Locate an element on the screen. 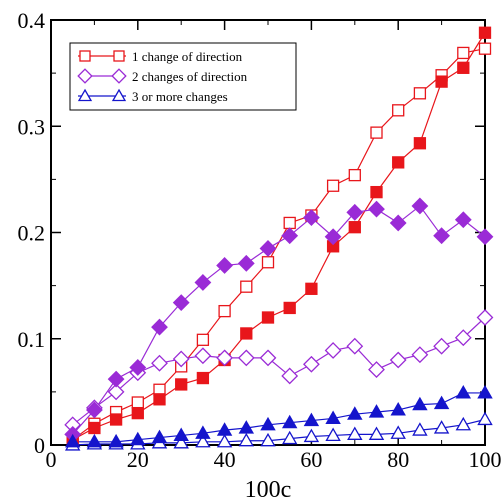  y-tick-label: 0.2 is located at coordinates (32, 233).